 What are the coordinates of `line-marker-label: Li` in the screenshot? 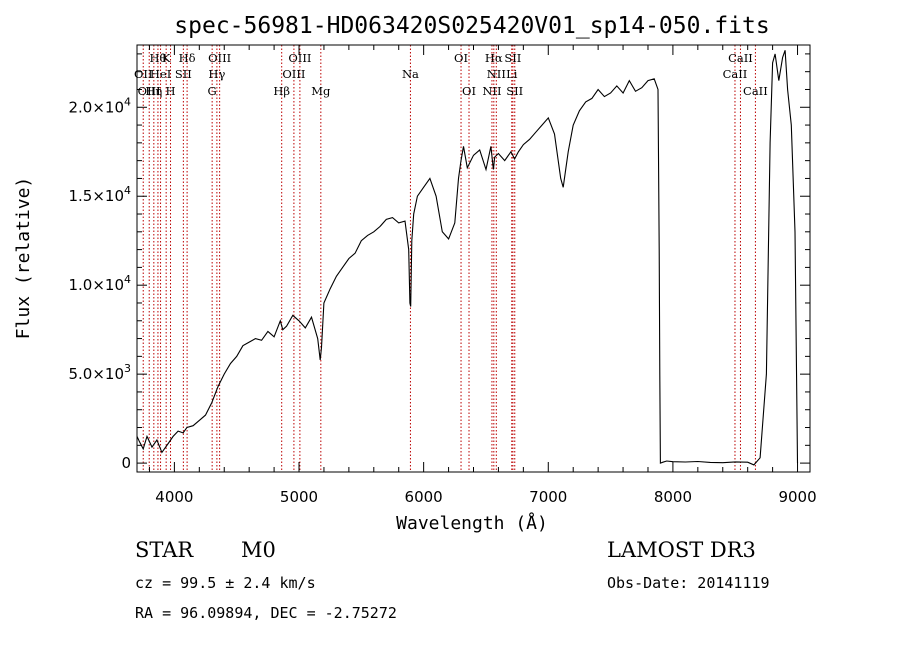 It's located at (512, 74).